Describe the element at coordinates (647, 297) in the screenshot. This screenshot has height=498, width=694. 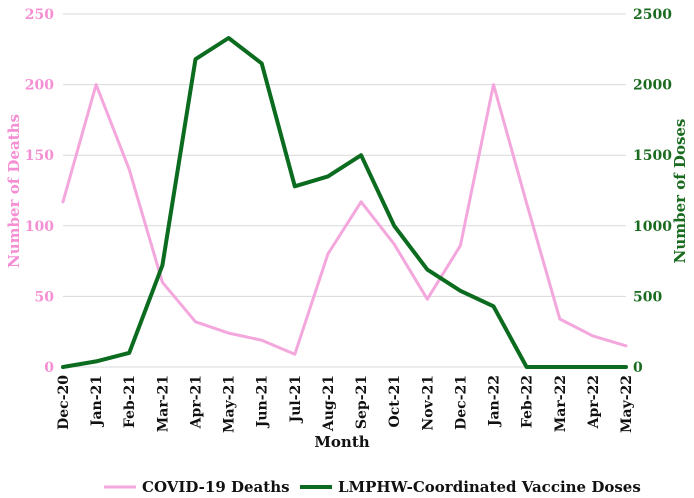
I see `right-tick-label: 500` at that location.